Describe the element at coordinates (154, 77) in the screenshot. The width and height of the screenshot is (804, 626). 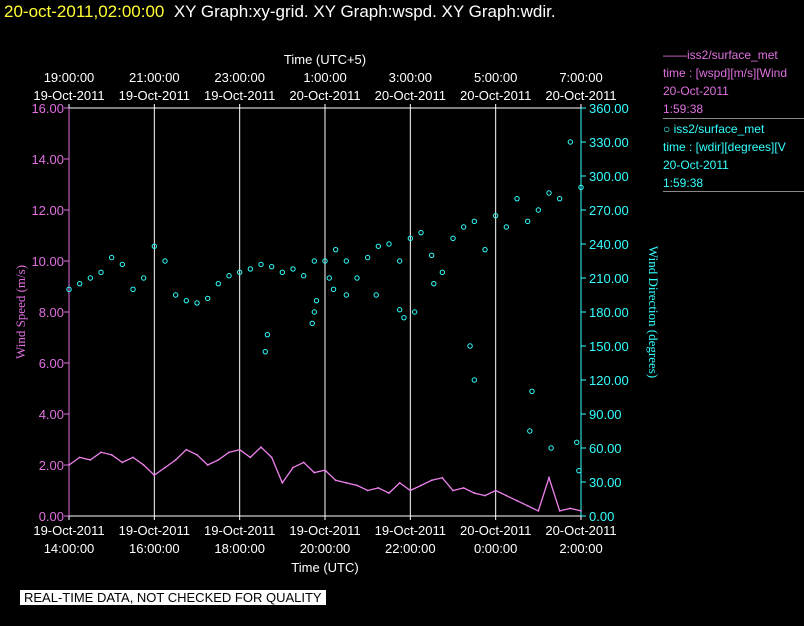
I see `x-top-tick-label: 21:00:00` at that location.